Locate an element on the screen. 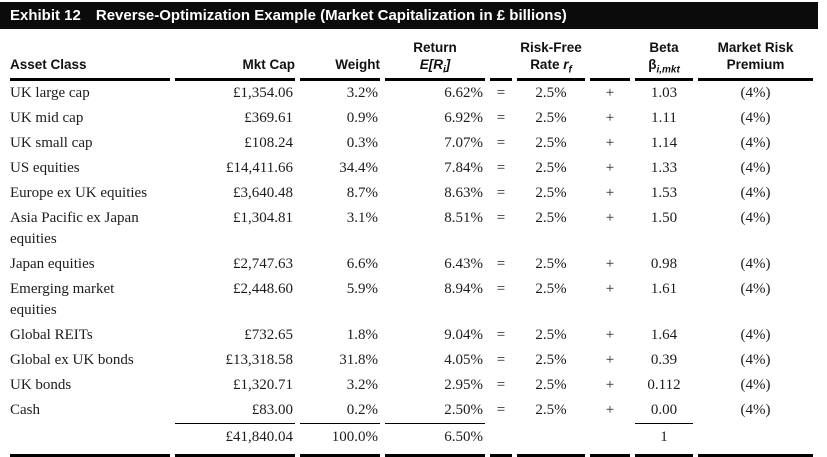  beta-cell: 1.50 is located at coordinates (664, 218).